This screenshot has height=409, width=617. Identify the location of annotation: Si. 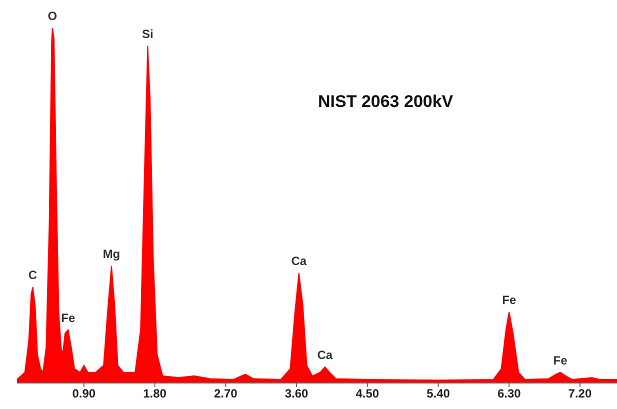
(148, 33).